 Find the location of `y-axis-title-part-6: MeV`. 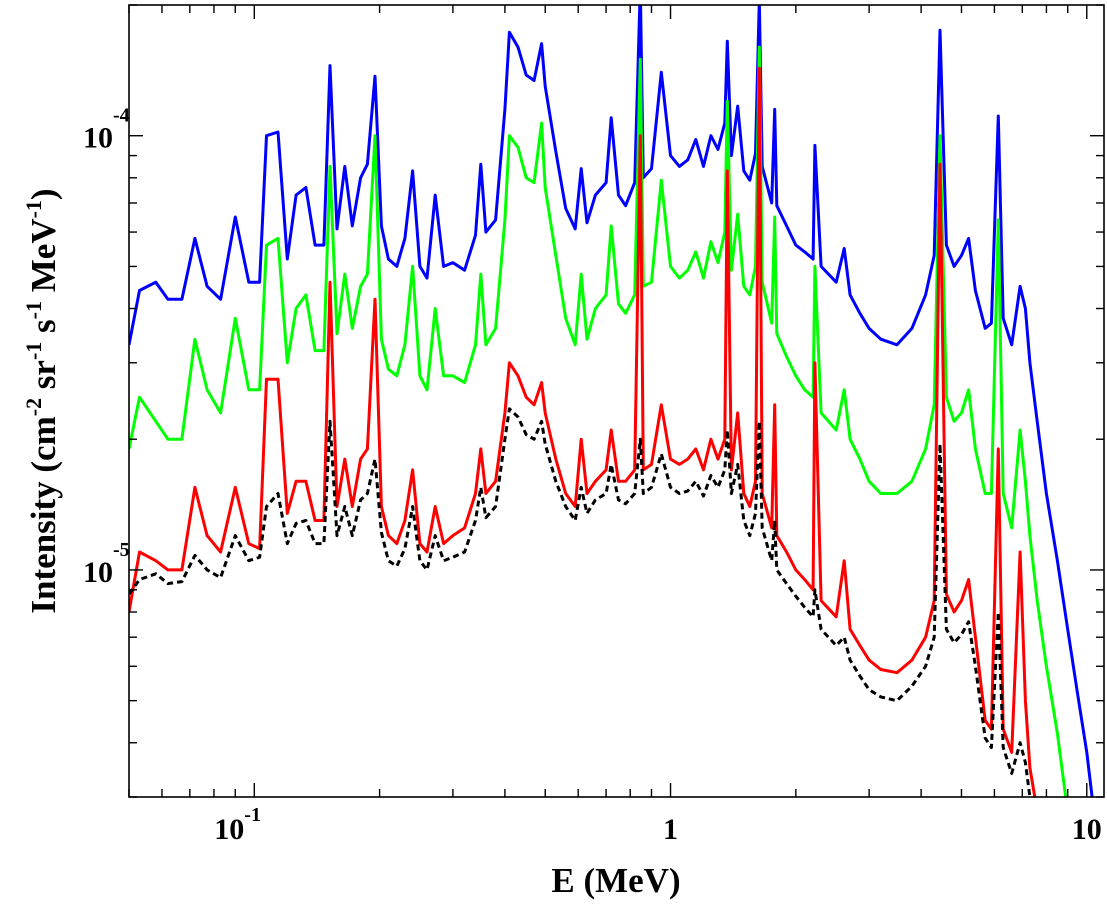

y-axis-title-part-6: MeV is located at coordinates (43, 259).